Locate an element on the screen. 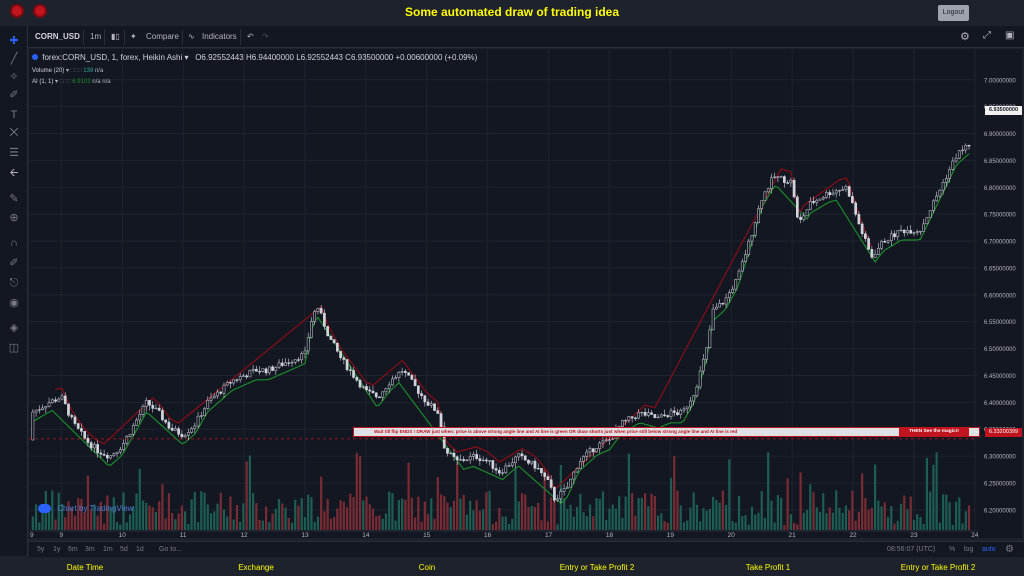  ai-dropdown-icon: ▾ is located at coordinates (57, 82).